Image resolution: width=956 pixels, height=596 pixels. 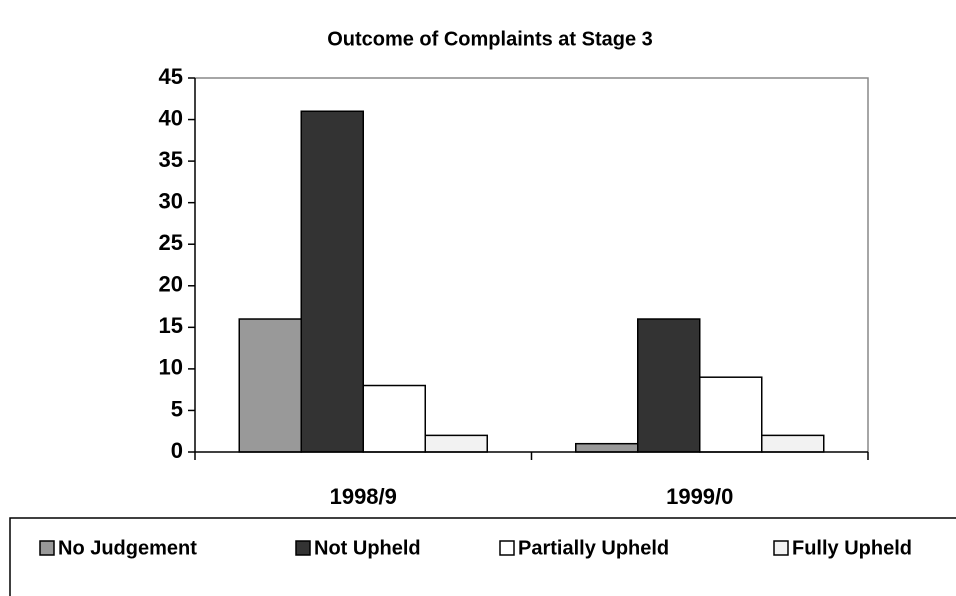 I want to click on y-tick-label: 25, so click(x=171, y=242).